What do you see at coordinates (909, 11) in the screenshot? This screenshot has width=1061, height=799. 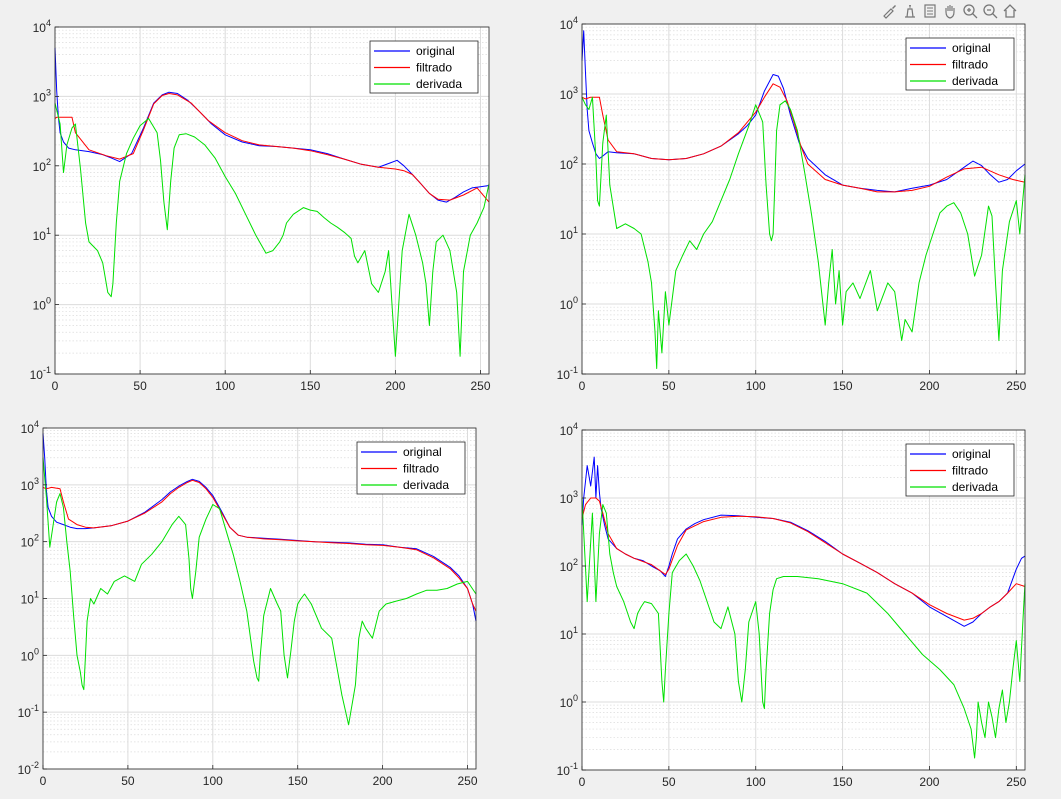 I see `data-tips-icon` at bounding box center [909, 11].